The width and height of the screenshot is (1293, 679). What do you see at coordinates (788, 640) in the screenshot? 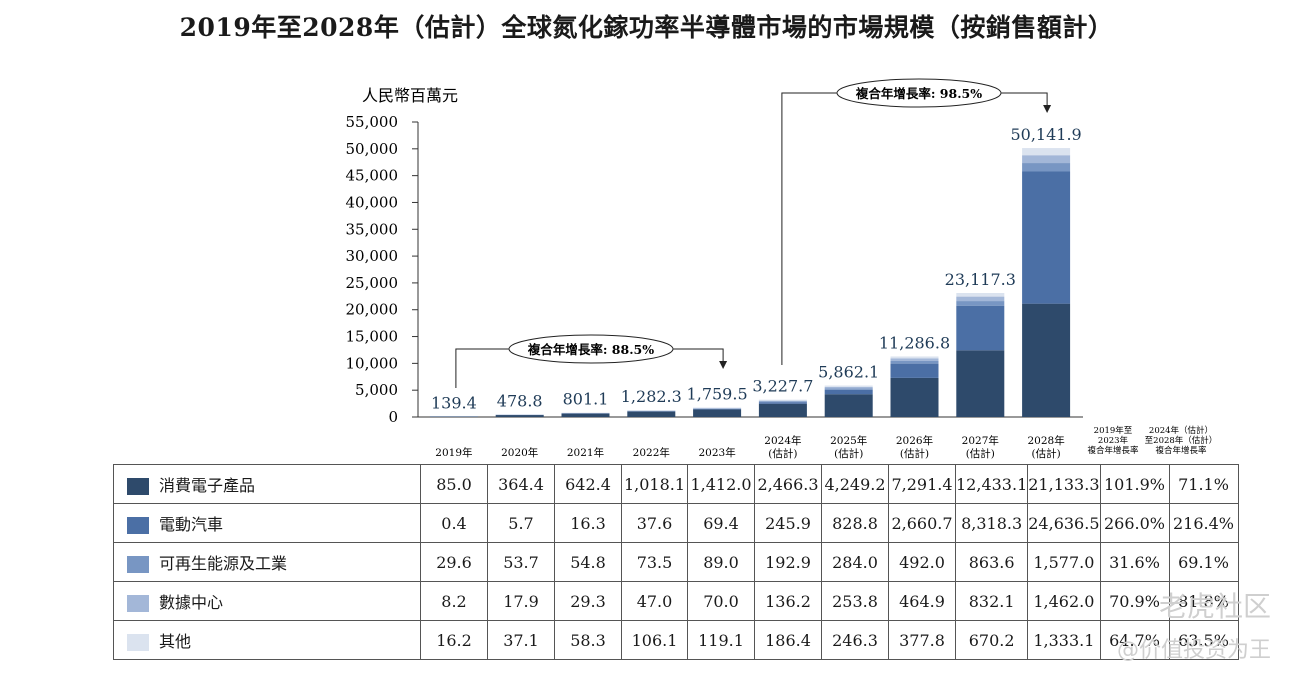
I see `value-cell: 186.4` at bounding box center [788, 640].